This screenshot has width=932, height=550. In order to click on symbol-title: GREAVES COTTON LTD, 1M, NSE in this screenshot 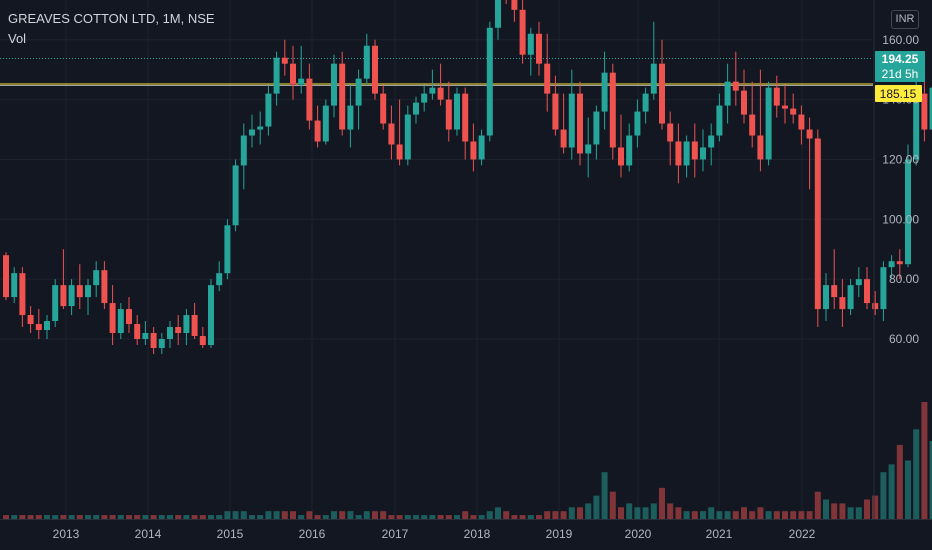, I will do `click(111, 18)`.